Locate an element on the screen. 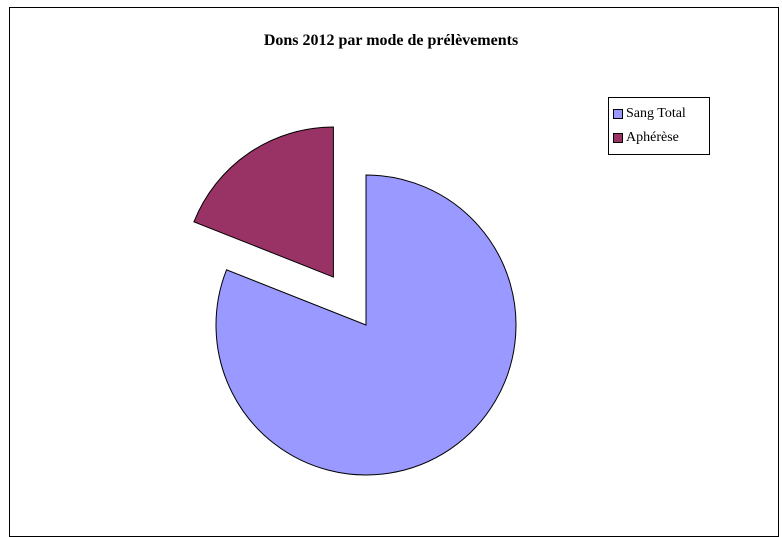  legend-item-sang-total: Sang Total is located at coordinates (661, 114).